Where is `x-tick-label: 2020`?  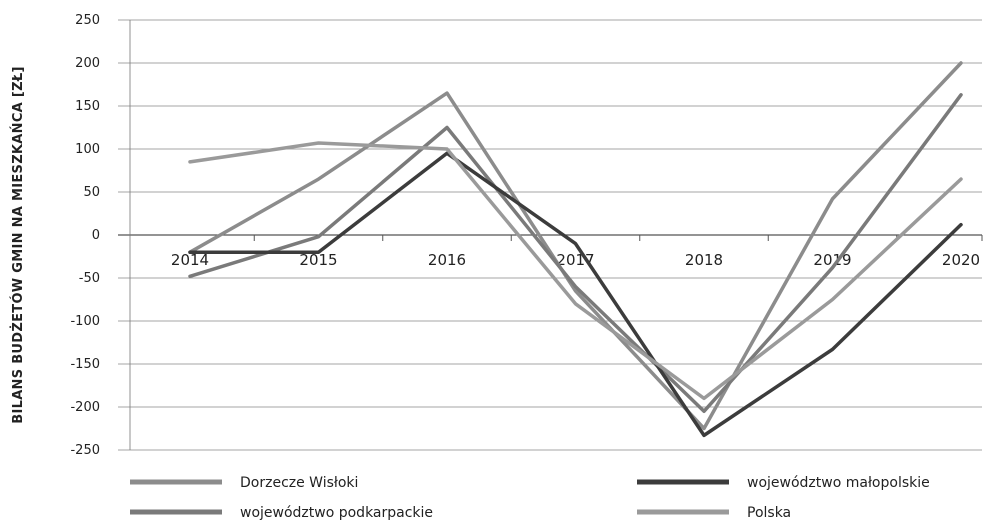 x-tick-label: 2020 is located at coordinates (961, 260).